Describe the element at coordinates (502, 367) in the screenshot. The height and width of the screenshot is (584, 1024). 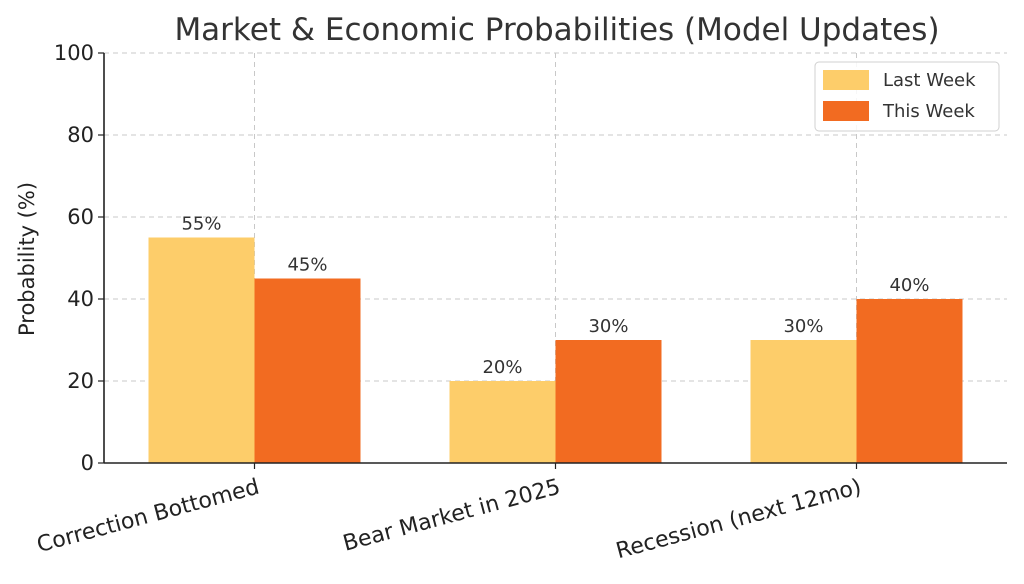
I see `data-label: 20%` at that location.